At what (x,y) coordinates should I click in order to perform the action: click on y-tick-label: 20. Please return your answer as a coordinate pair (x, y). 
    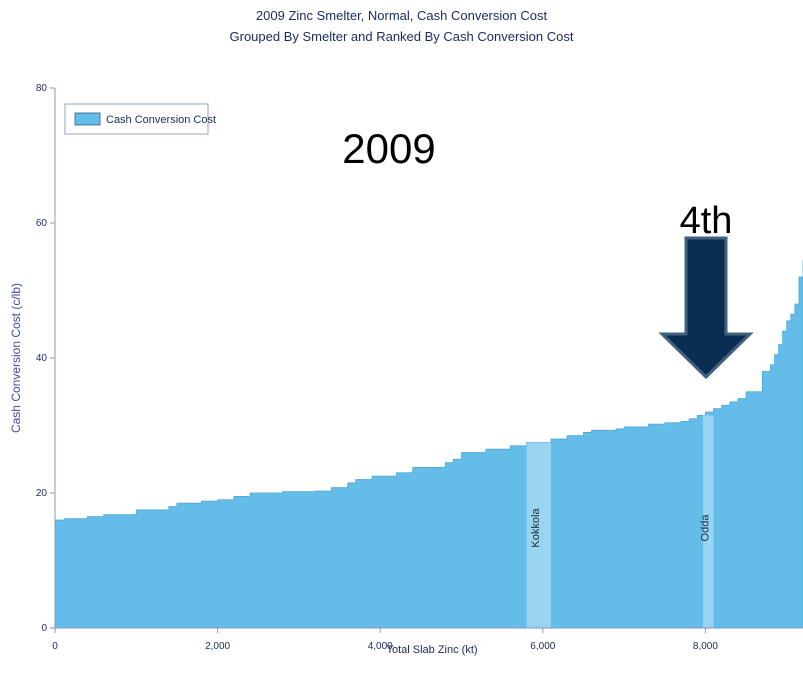
    Looking at the image, I should click on (42, 493).